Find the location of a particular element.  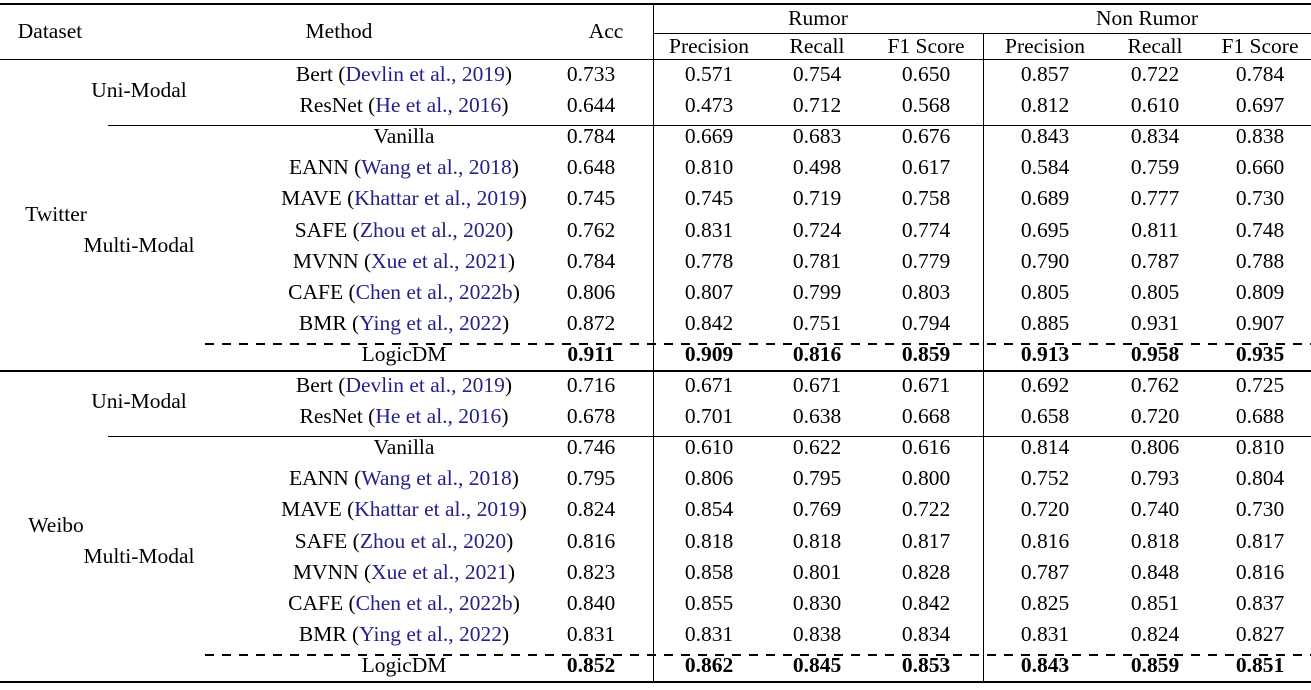

nonrumor-recall-value: 0.806 is located at coordinates (1155, 447).